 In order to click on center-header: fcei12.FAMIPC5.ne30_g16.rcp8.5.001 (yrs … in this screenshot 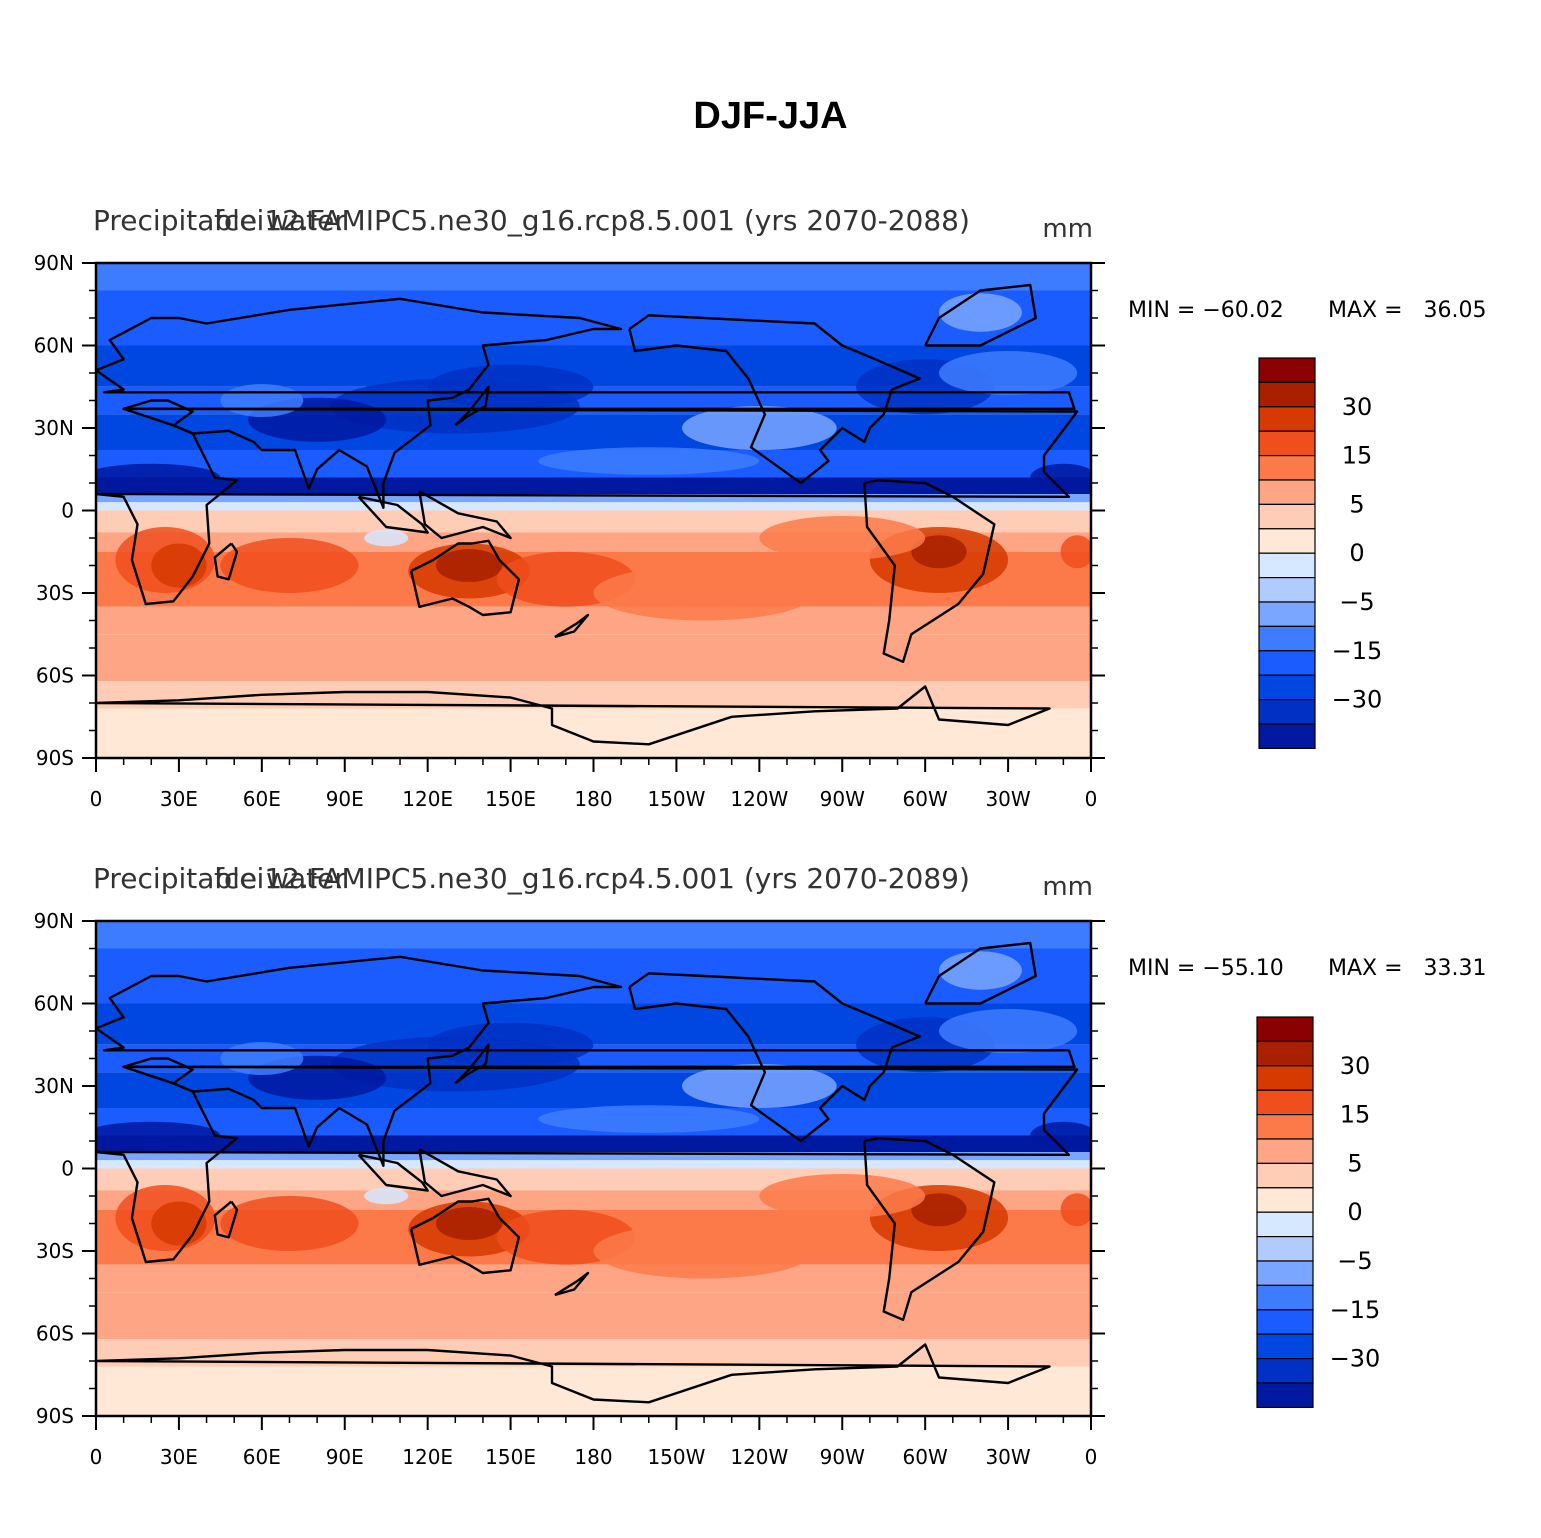, I will do `click(592, 220)`.